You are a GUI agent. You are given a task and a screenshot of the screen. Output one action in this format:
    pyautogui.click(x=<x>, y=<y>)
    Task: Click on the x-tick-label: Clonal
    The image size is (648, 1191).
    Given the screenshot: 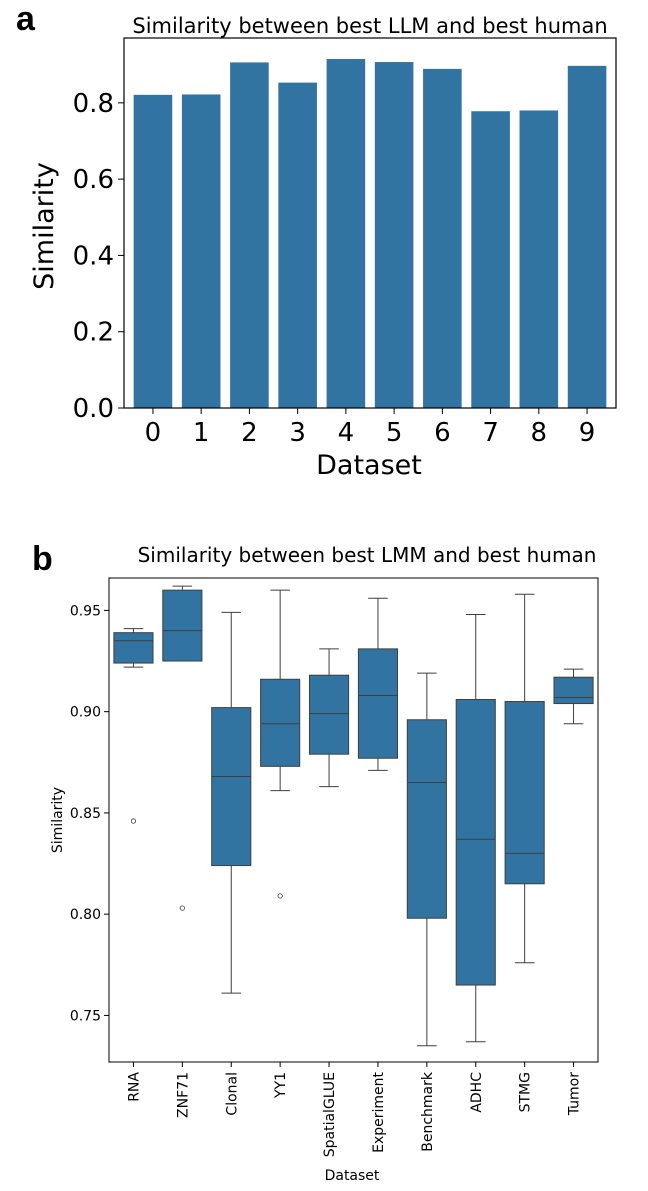 What is the action you would take?
    pyautogui.click(x=232, y=1094)
    